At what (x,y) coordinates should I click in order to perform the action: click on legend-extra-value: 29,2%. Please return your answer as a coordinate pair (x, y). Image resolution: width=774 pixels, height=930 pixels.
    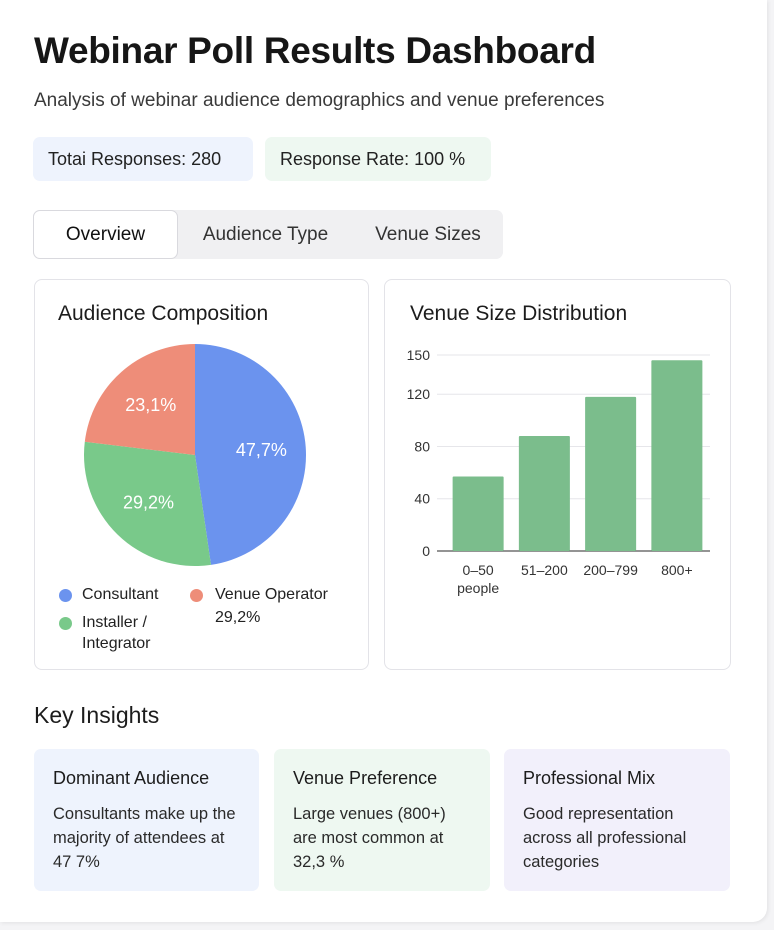
    Looking at the image, I should click on (238, 617).